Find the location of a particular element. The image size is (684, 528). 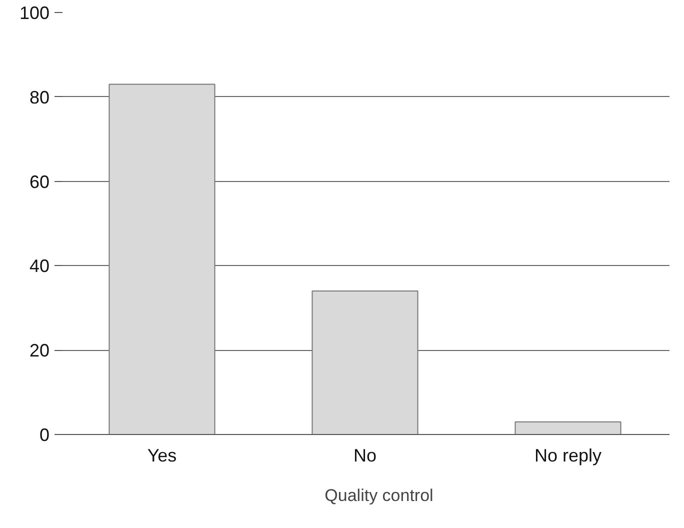

text: Quality control is located at coordinates (379, 496).